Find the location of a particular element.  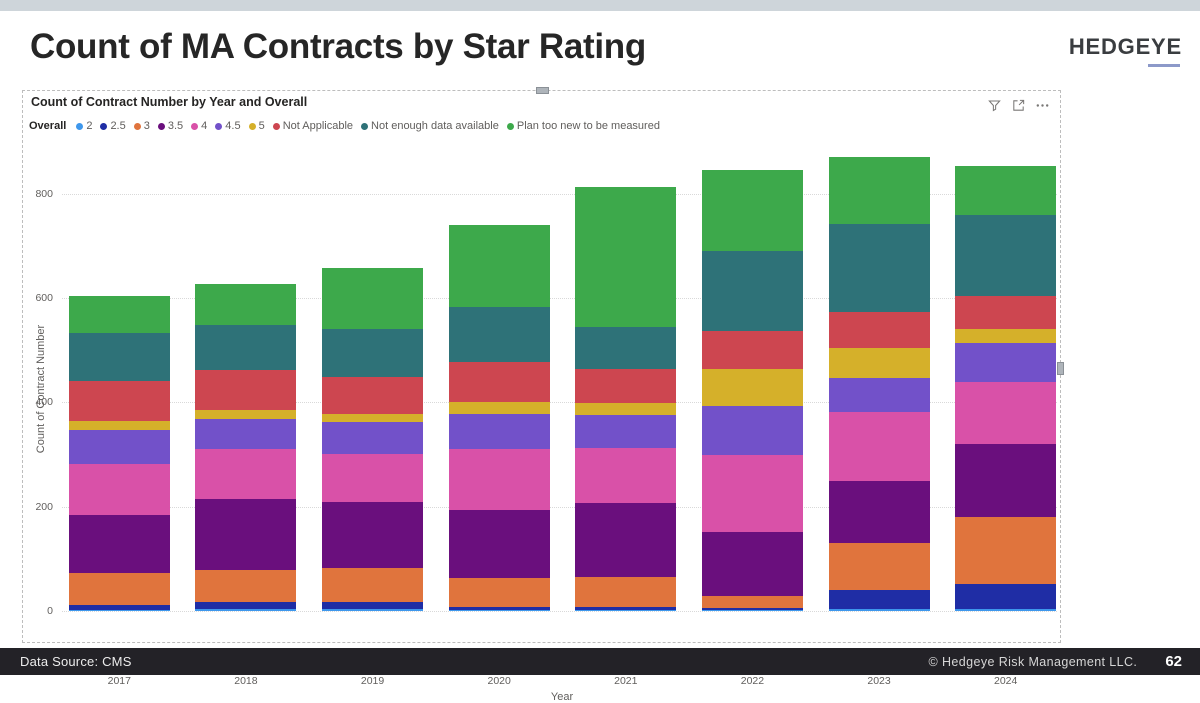

legend-item-plan-too-new-to-be-measured: Plan too new to be measured is located at coordinates (583, 126).